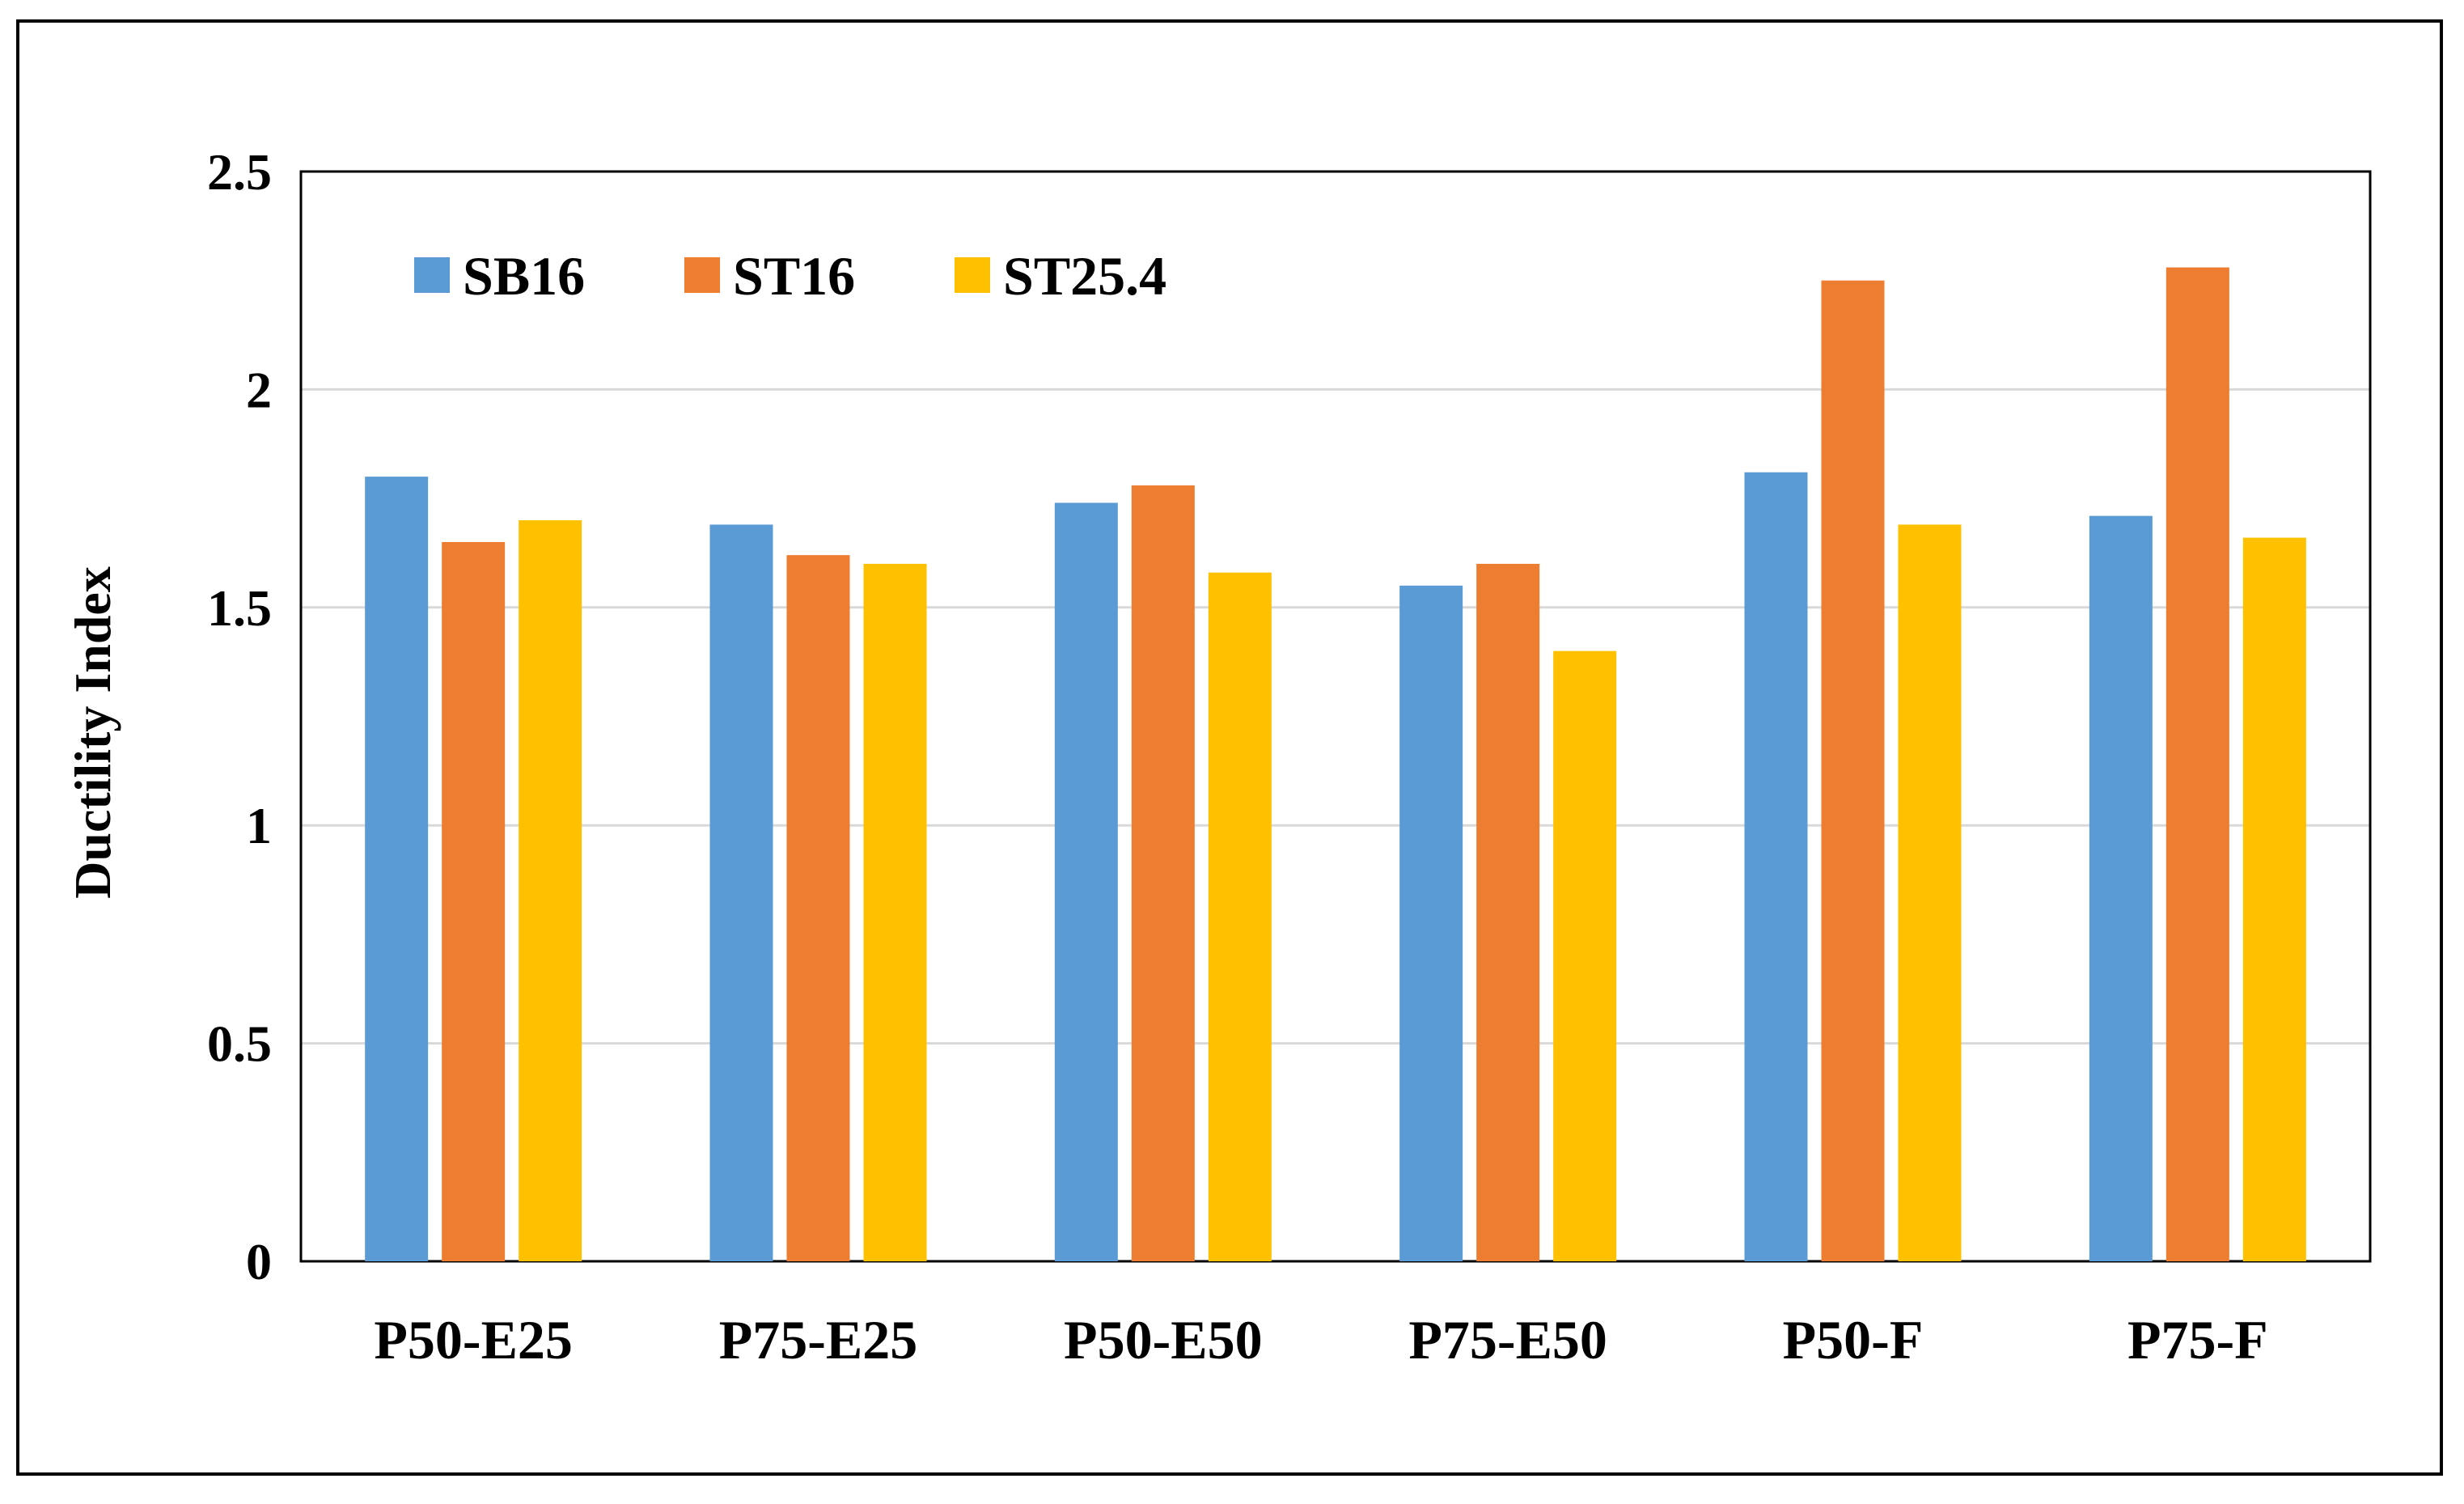 The image size is (2464, 1504). What do you see at coordinates (1776, 866) in the screenshot?
I see `bar-sb16-p50-f` at bounding box center [1776, 866].